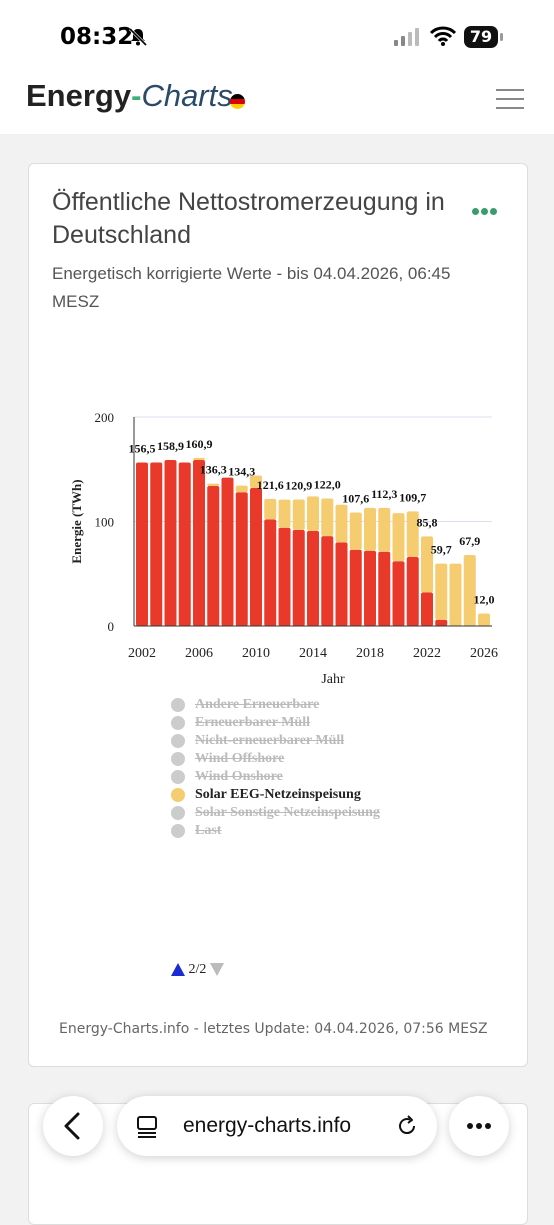  Describe the element at coordinates (427, 653) in the screenshot. I see `x-tick-label: 2022` at that location.